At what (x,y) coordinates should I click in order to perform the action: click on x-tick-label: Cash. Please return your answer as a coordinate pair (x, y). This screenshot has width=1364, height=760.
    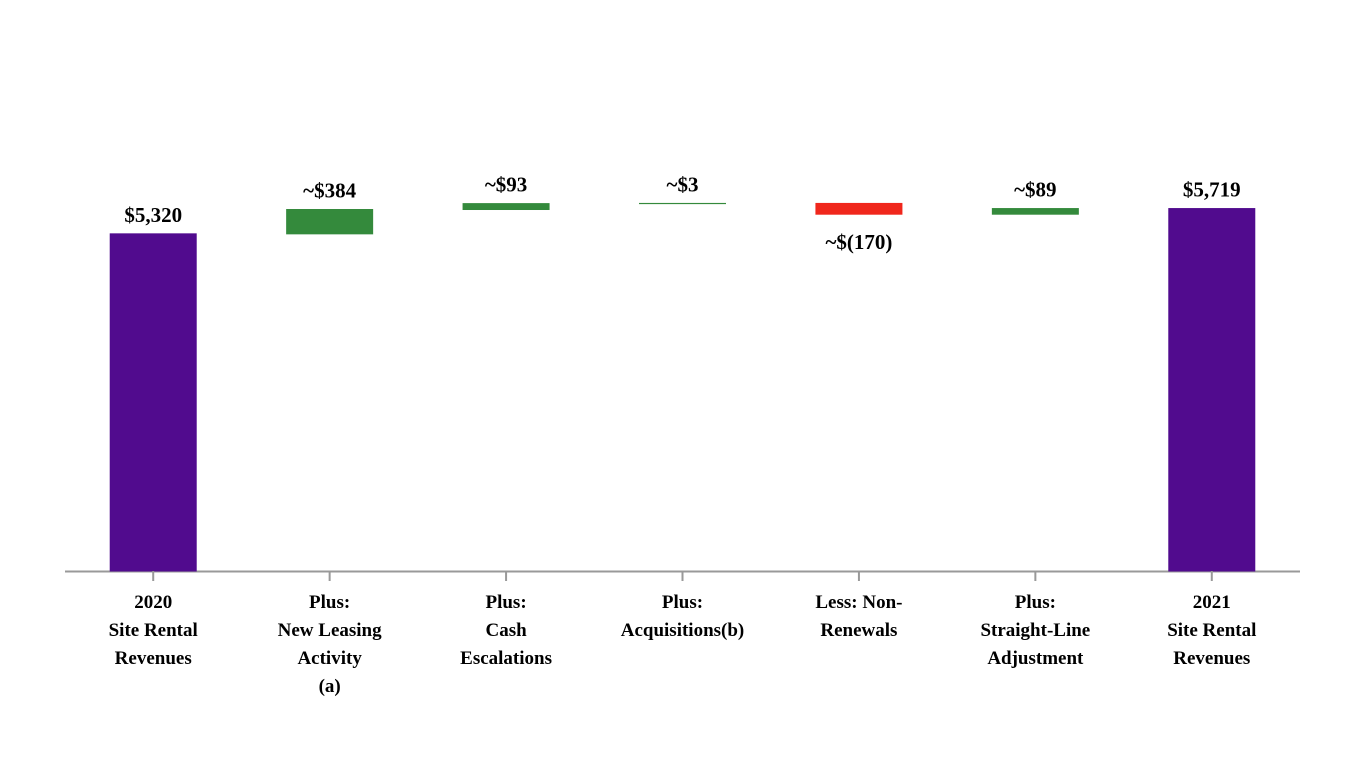
    Looking at the image, I should click on (506, 630).